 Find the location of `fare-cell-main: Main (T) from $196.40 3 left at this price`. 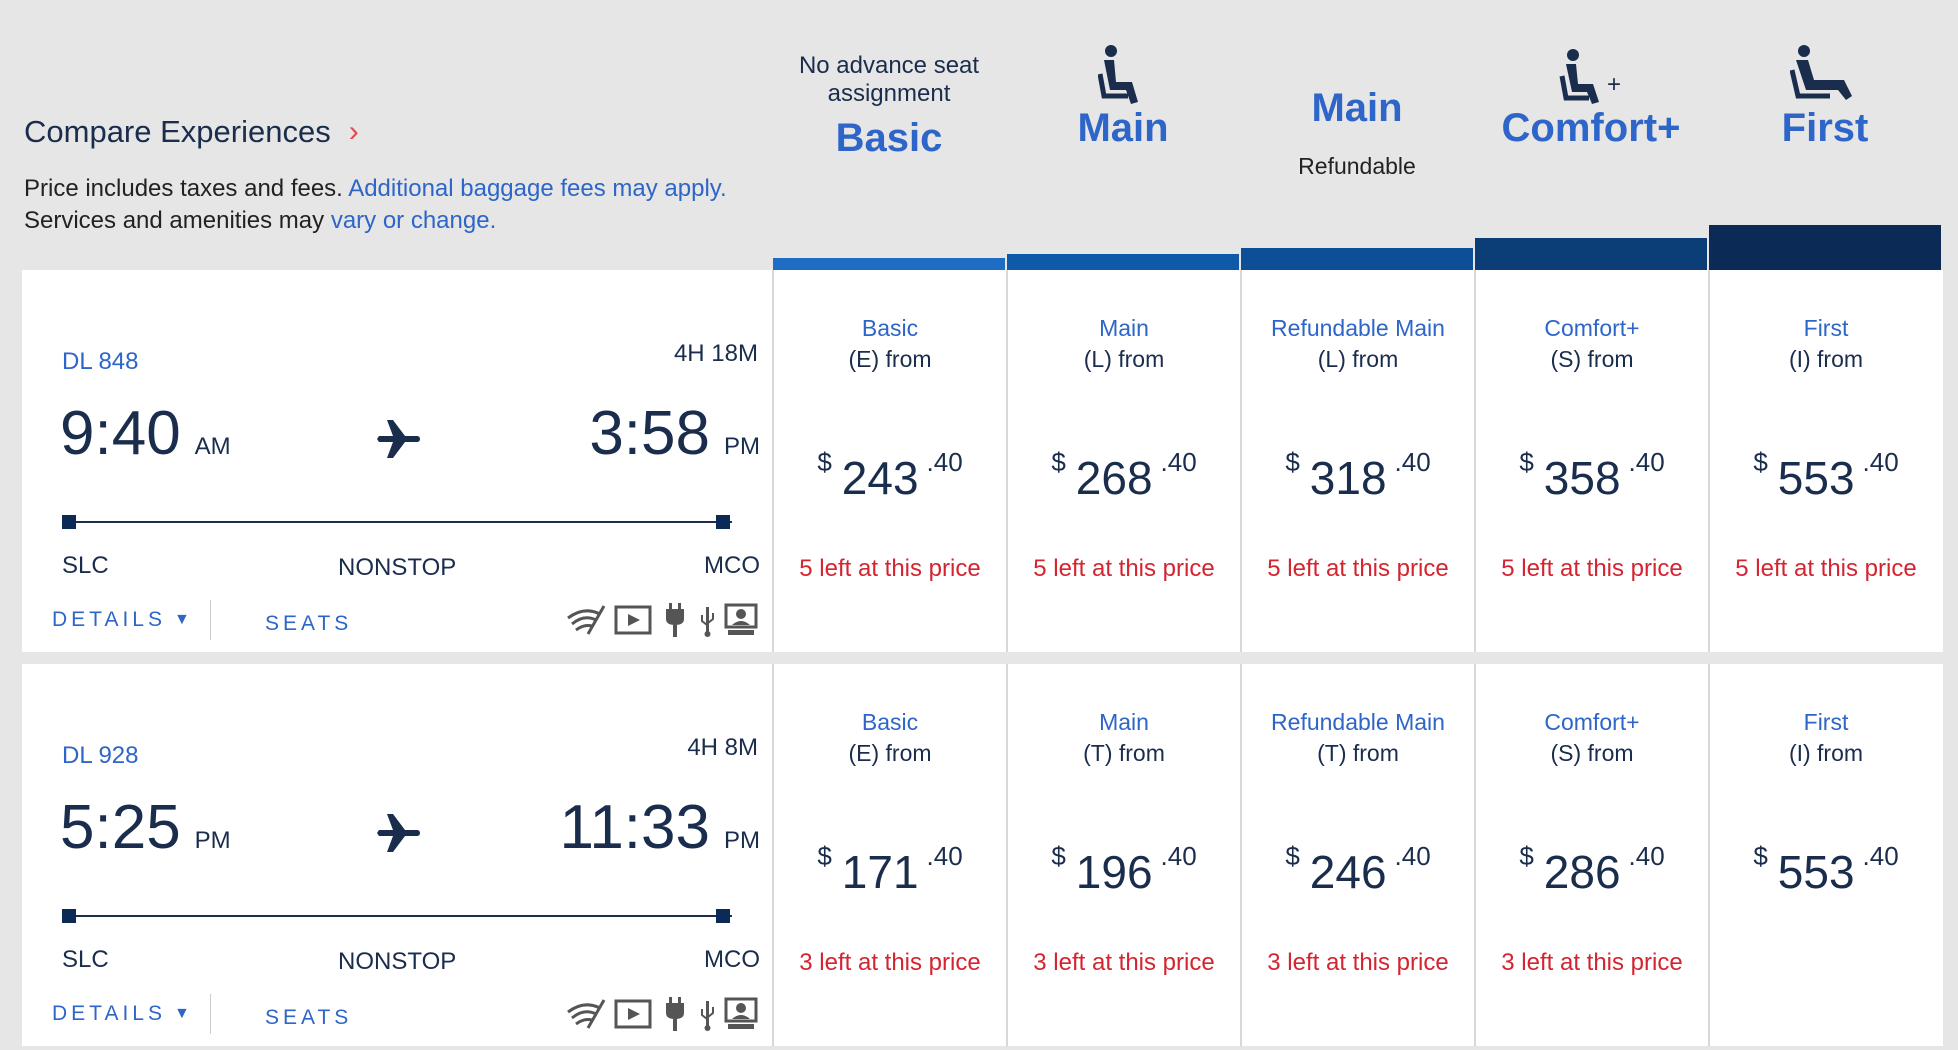

fare-cell-main: Main (T) from $196.40 3 left at this price is located at coordinates (1123, 855).